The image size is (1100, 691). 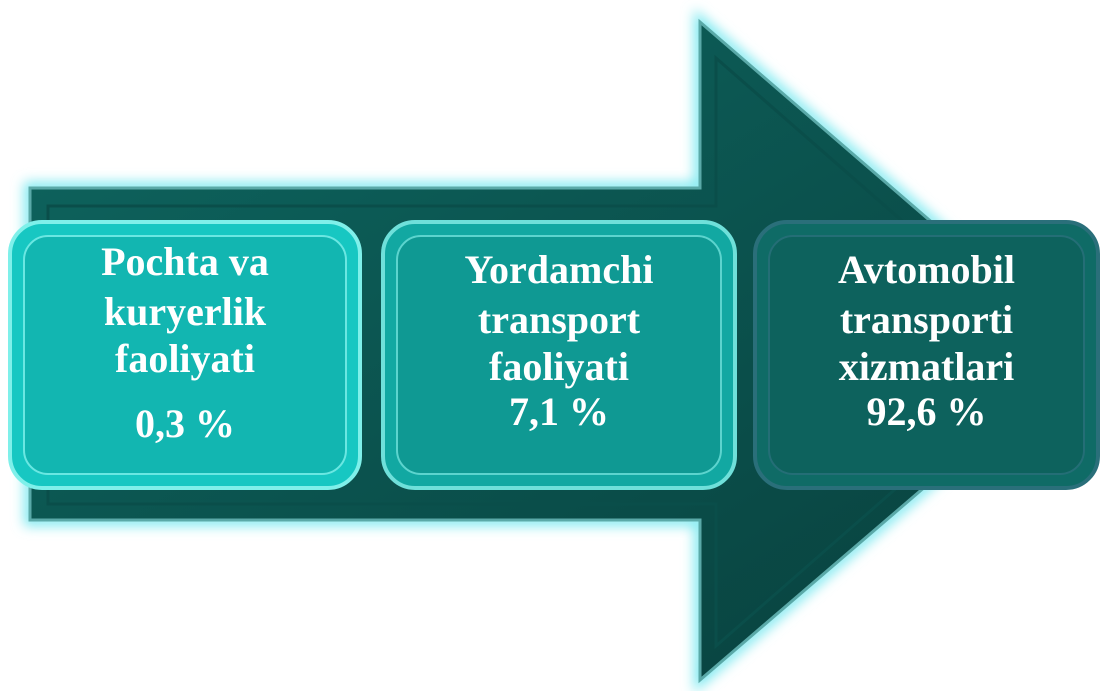 I want to click on box-value: 92,6 %, so click(x=927, y=411).